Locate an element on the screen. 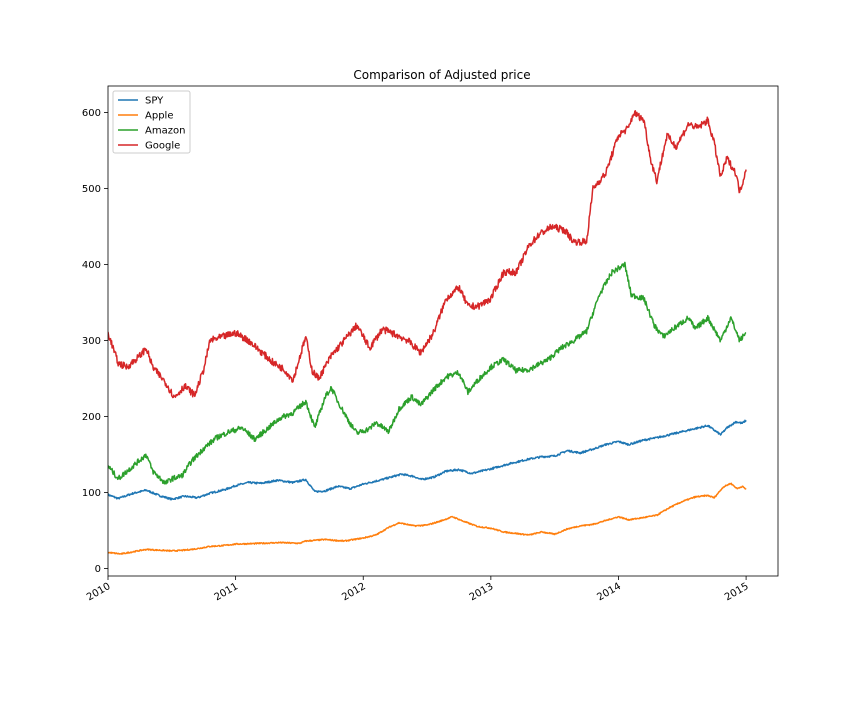  legend-label-apple: Apple is located at coordinates (159, 116).